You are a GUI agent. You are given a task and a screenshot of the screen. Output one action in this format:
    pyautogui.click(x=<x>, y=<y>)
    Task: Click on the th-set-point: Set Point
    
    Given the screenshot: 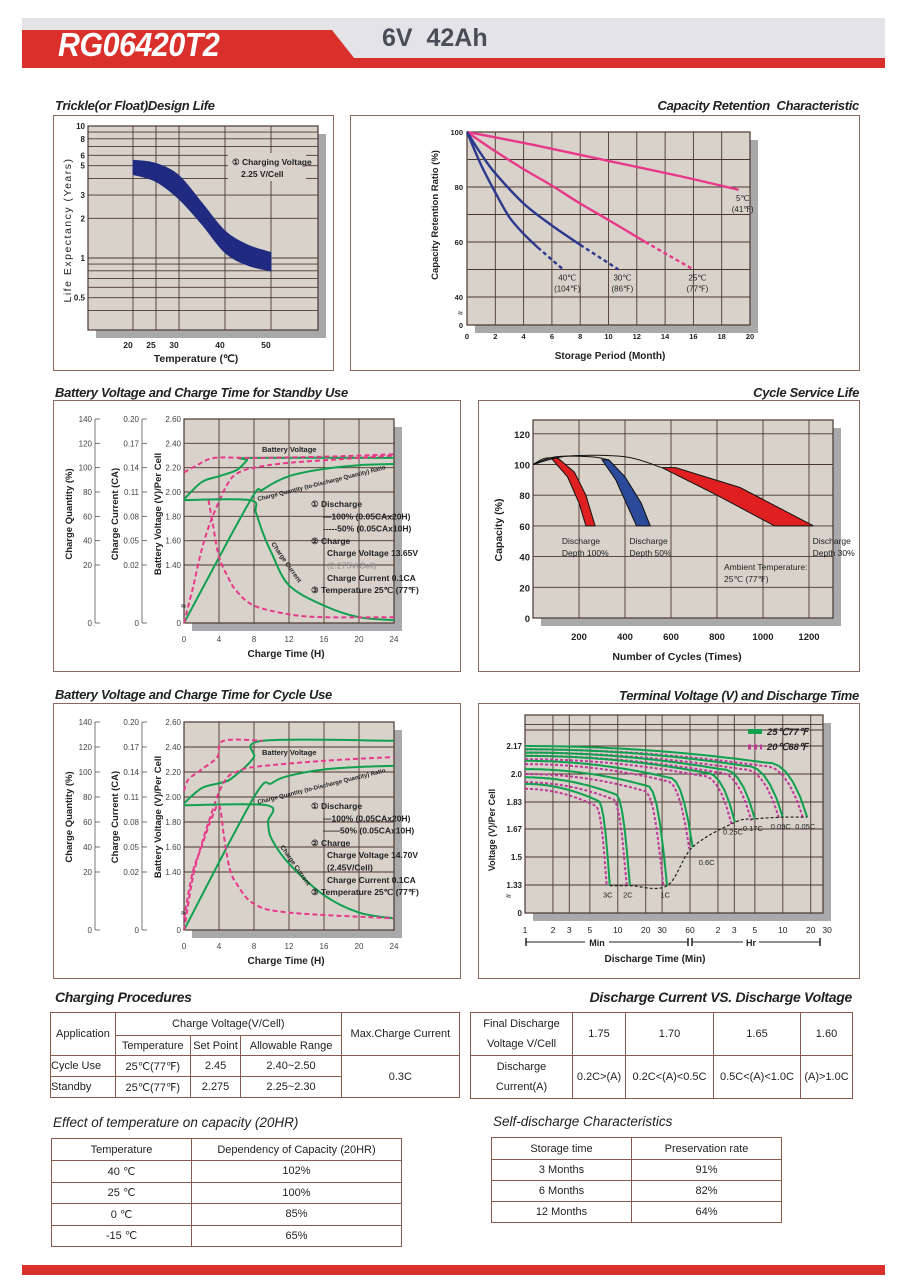 What is the action you would take?
    pyautogui.click(x=215, y=1045)
    